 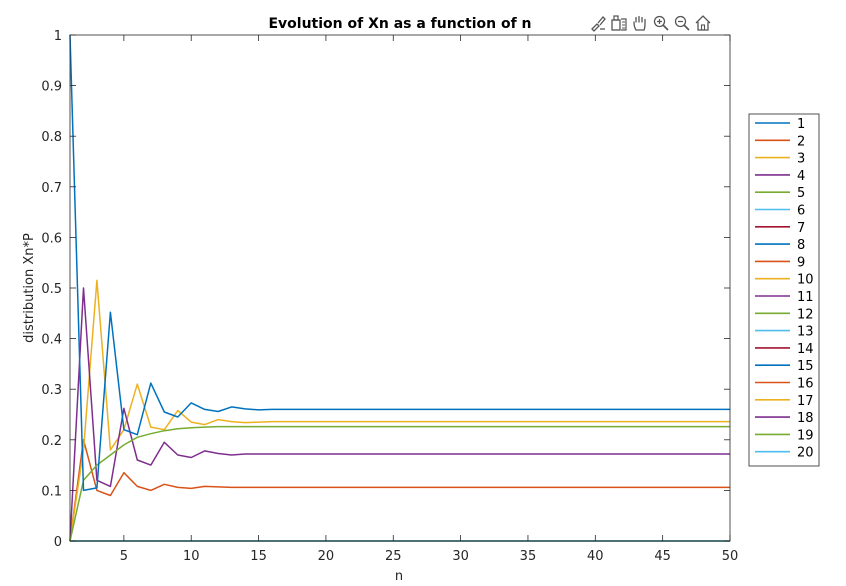 I want to click on y-tick-label: 0.1, so click(x=51, y=491).